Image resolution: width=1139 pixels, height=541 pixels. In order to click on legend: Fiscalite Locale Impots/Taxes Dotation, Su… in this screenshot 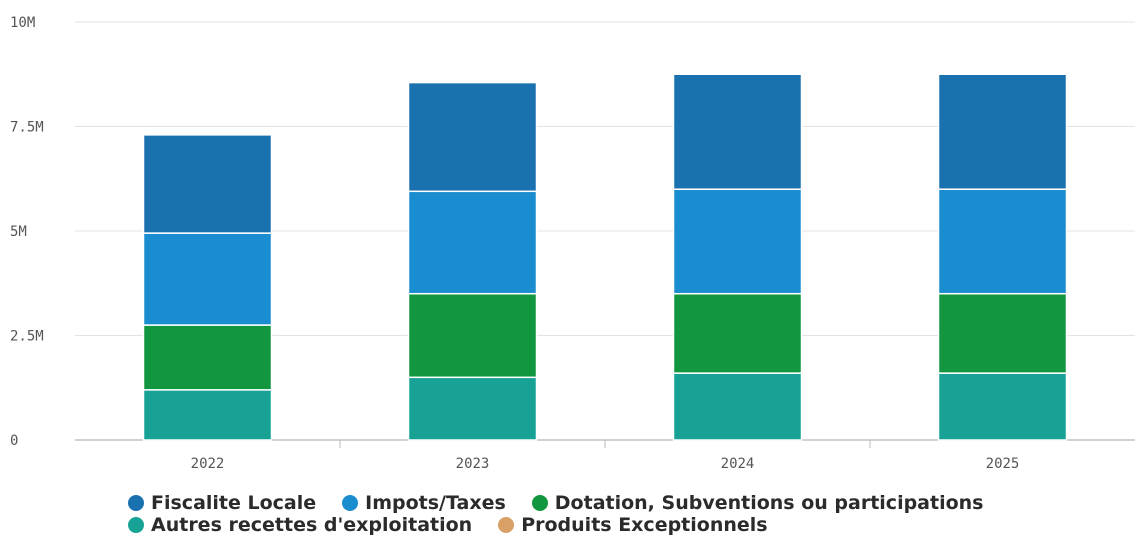, I will do `click(628, 514)`.